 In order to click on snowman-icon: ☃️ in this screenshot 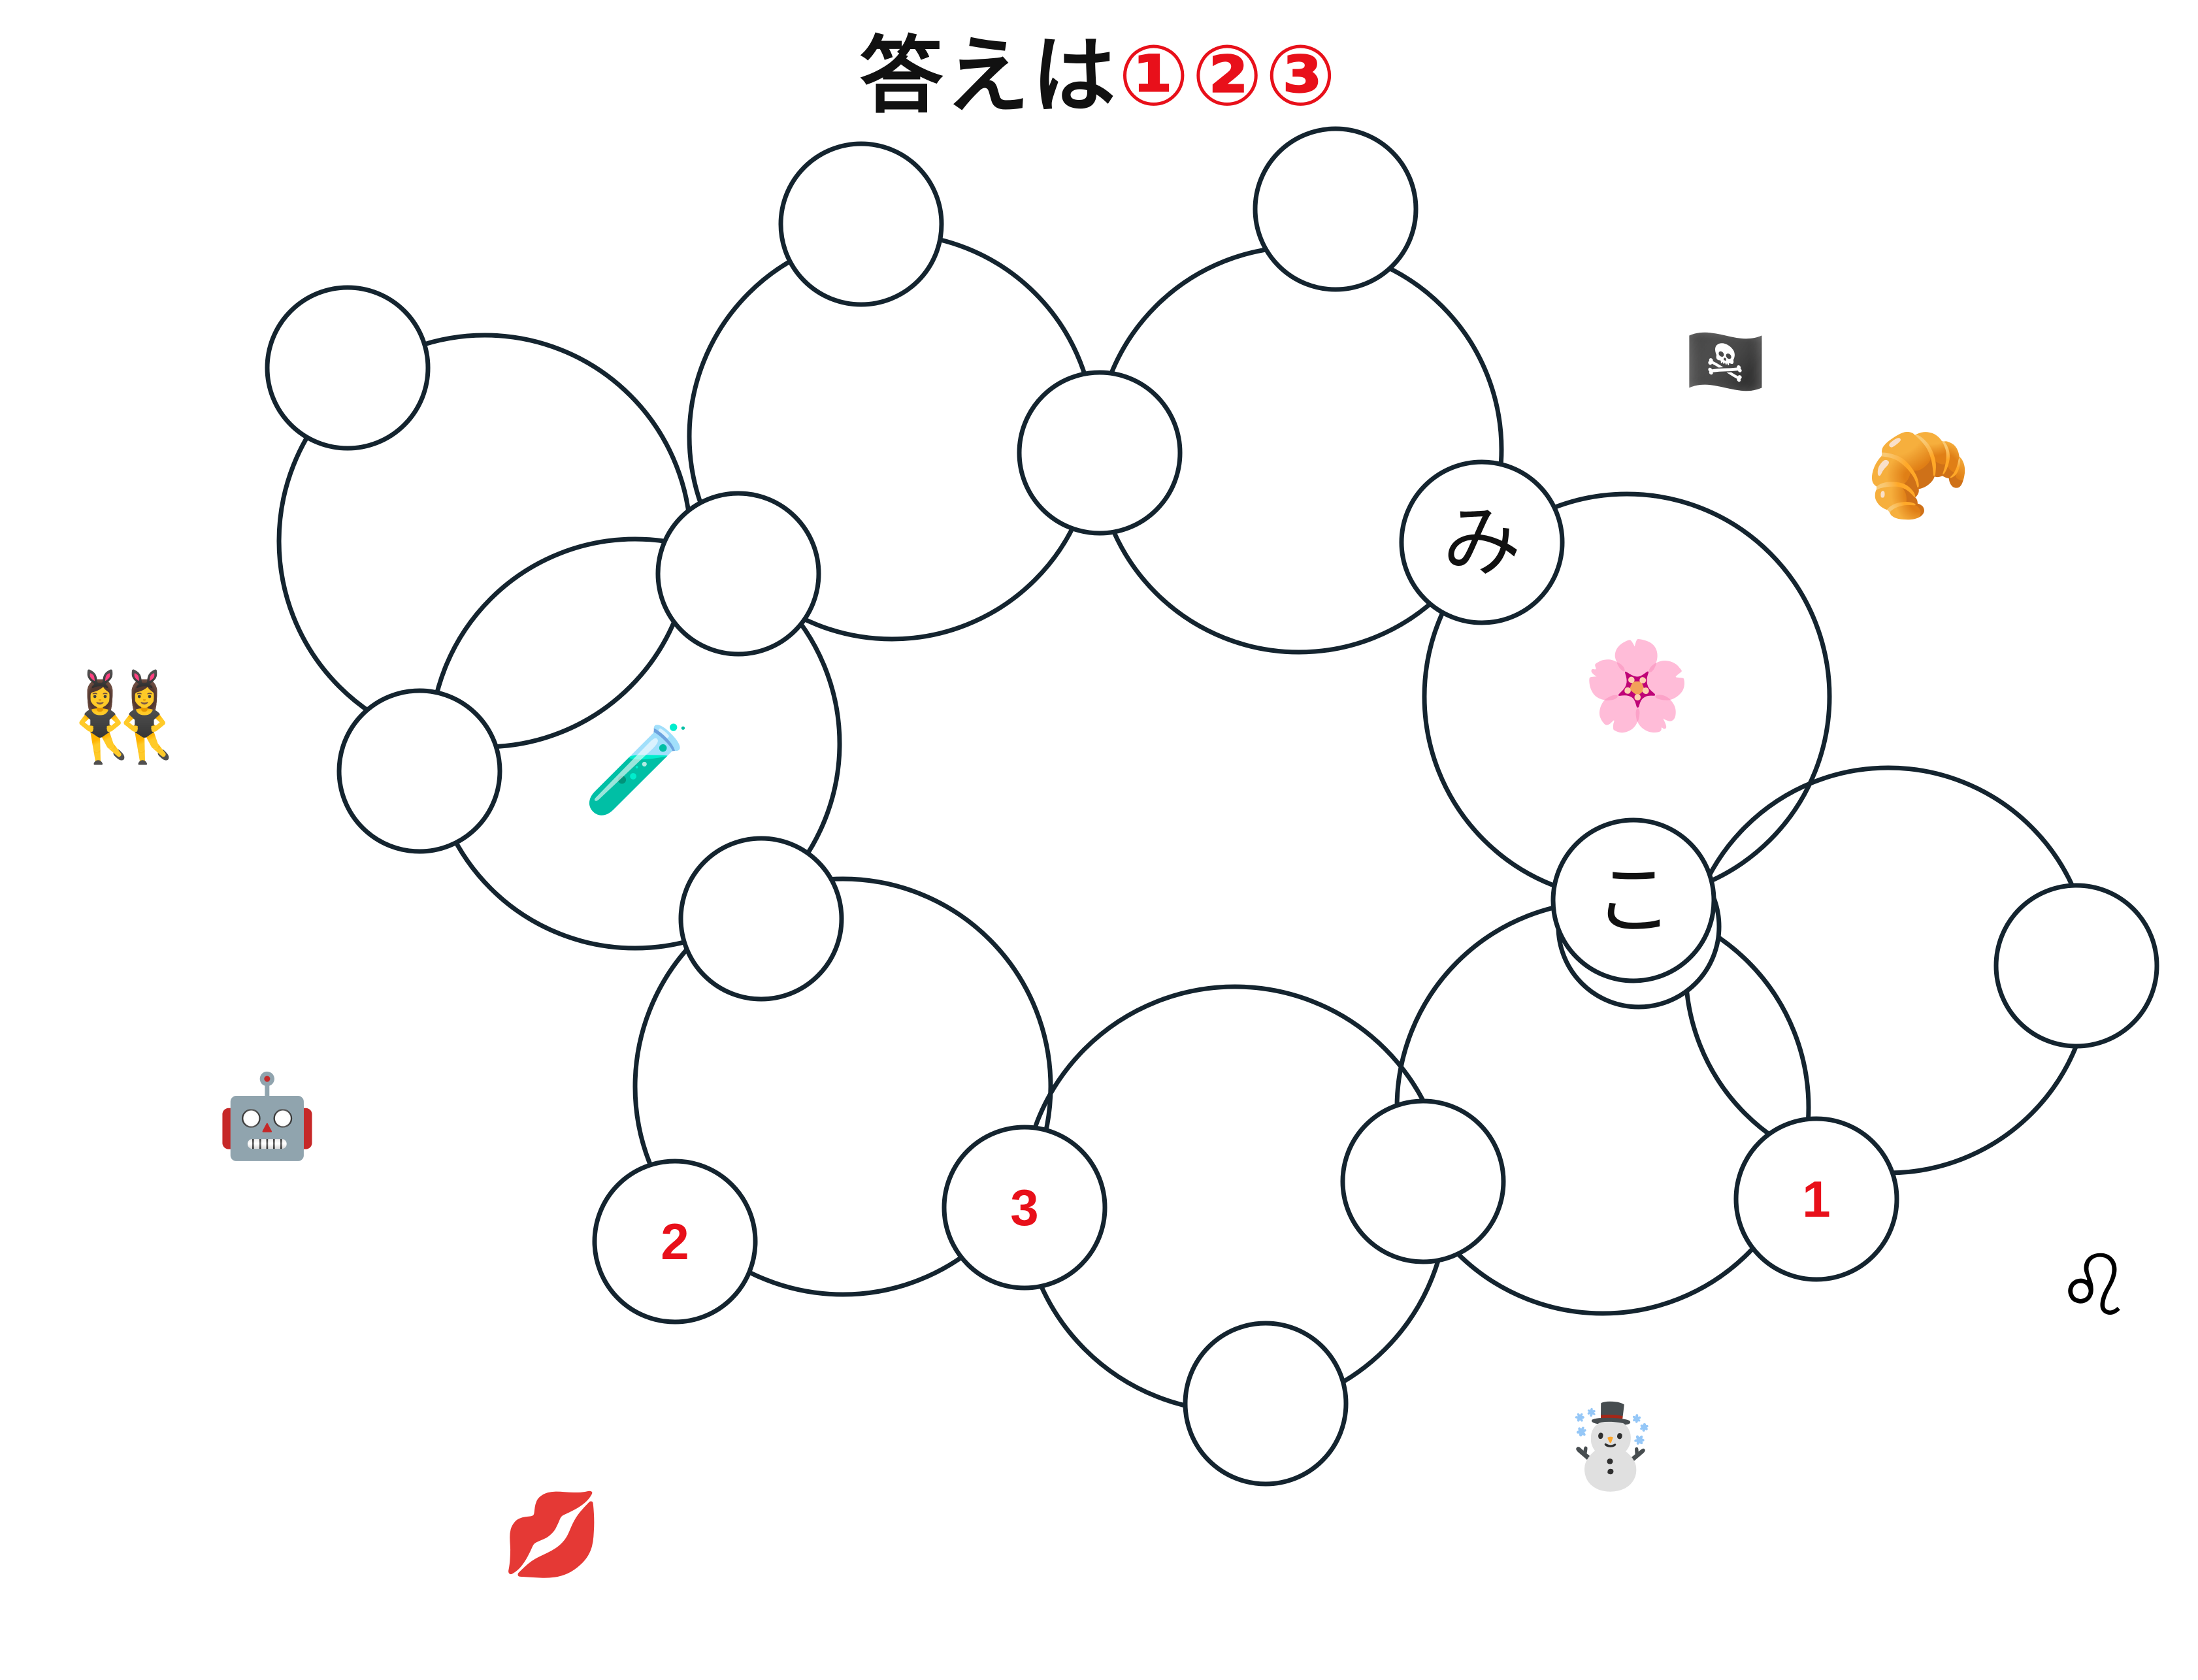, I will do `click(1611, 1446)`.